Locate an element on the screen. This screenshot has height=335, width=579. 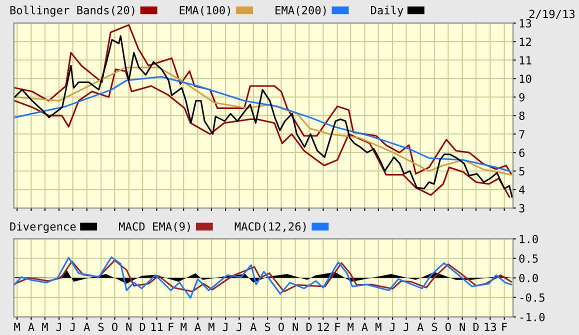
y-tick-label: 1.0 is located at coordinates (529, 239).